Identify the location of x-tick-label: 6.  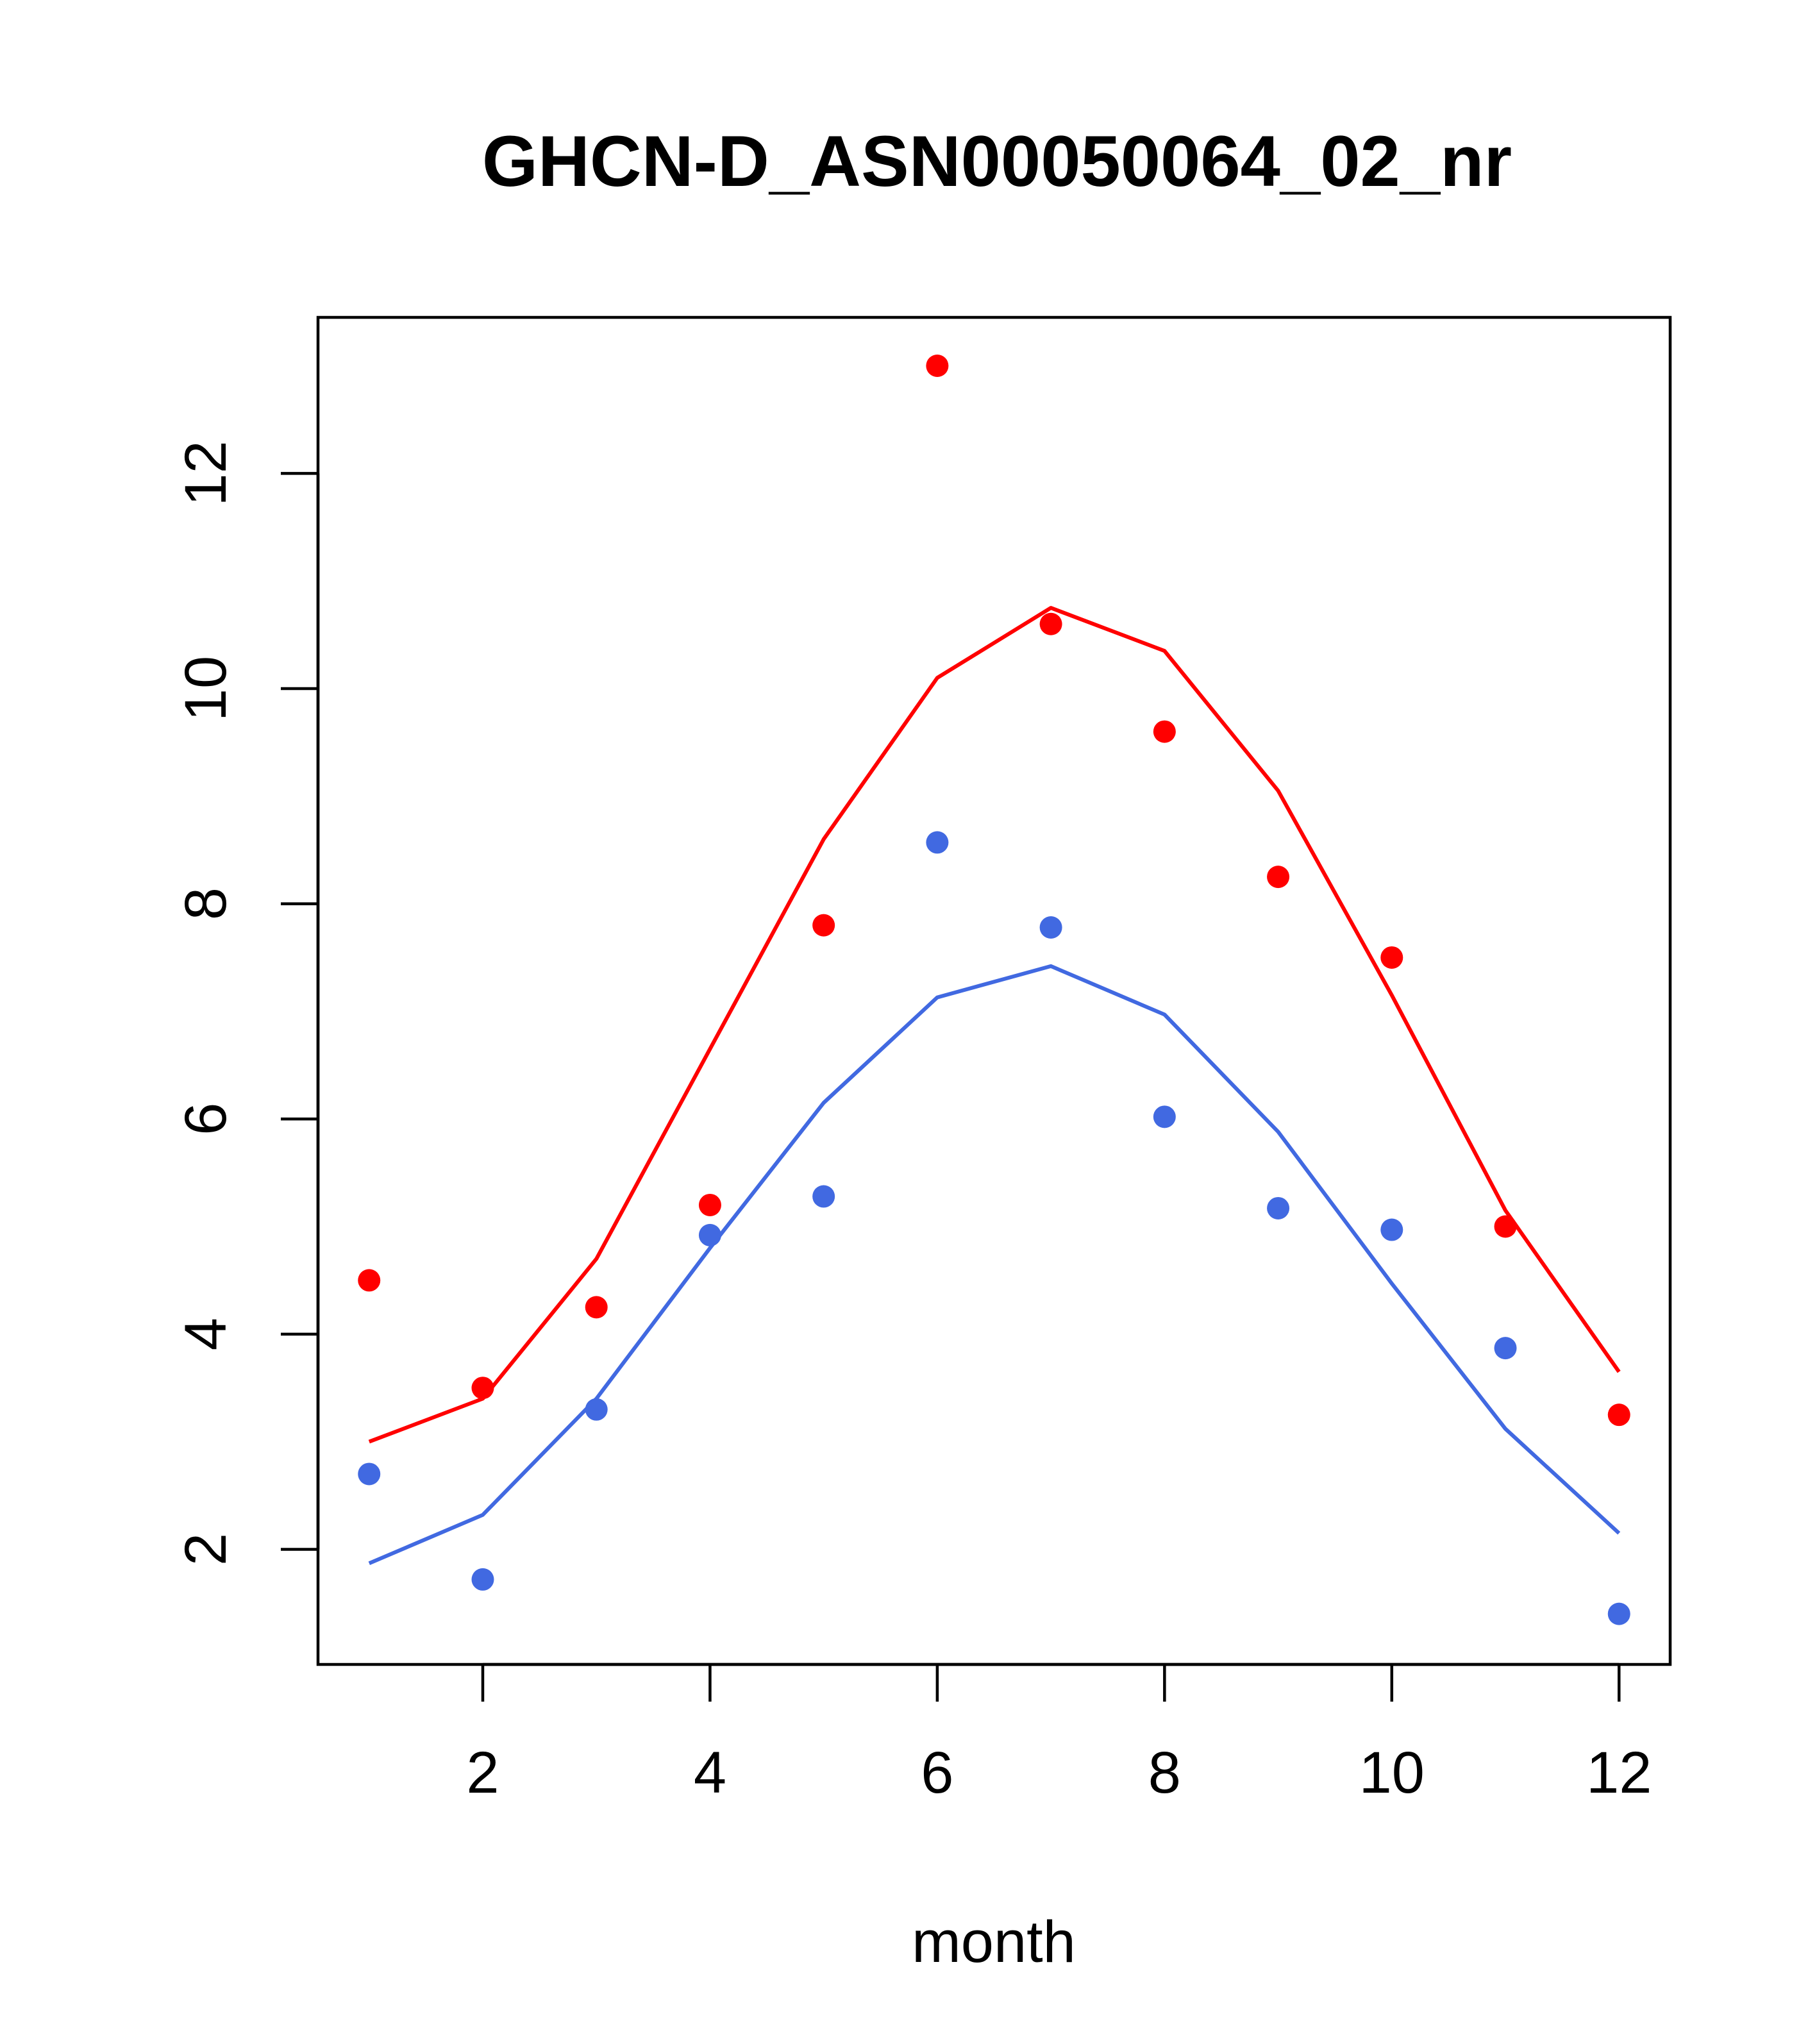
(937, 1773).